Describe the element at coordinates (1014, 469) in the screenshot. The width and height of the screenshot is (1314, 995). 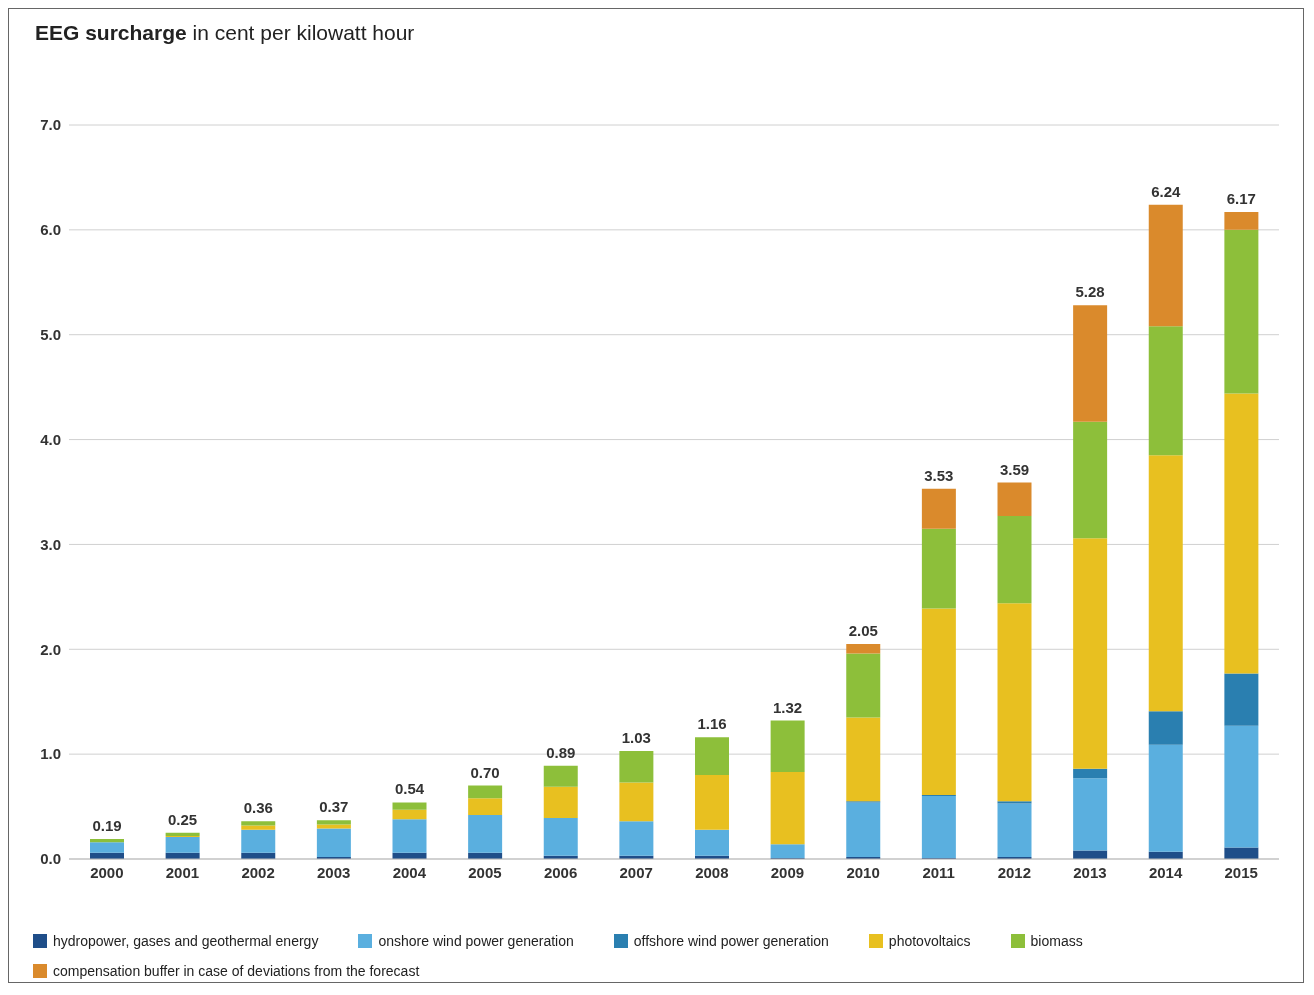
I see `total-label: 3.59` at that location.